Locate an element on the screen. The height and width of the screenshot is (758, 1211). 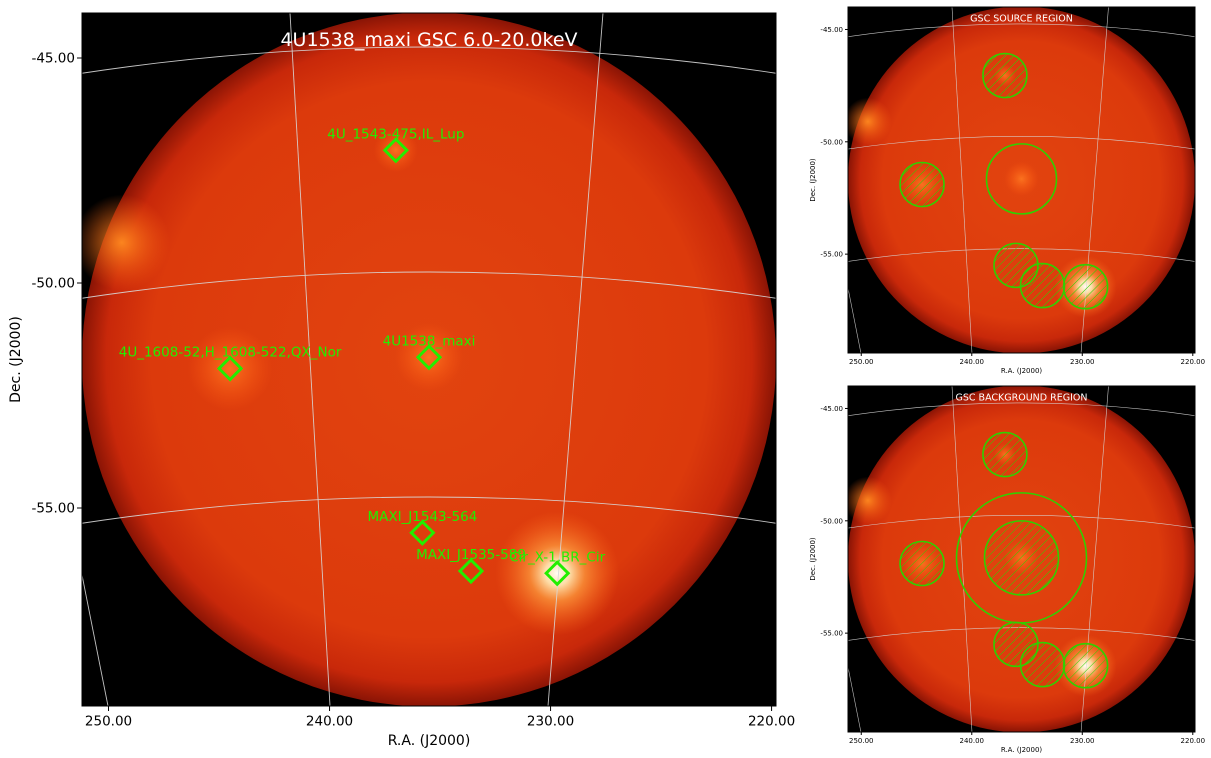
chart-title: GSC BACKGROUND REGION is located at coordinates (1022, 397).